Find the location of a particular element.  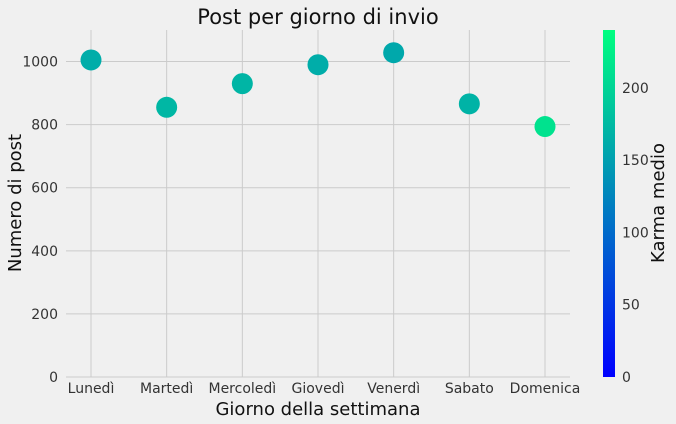

x-tick-label: Mercoledì is located at coordinates (242, 389).